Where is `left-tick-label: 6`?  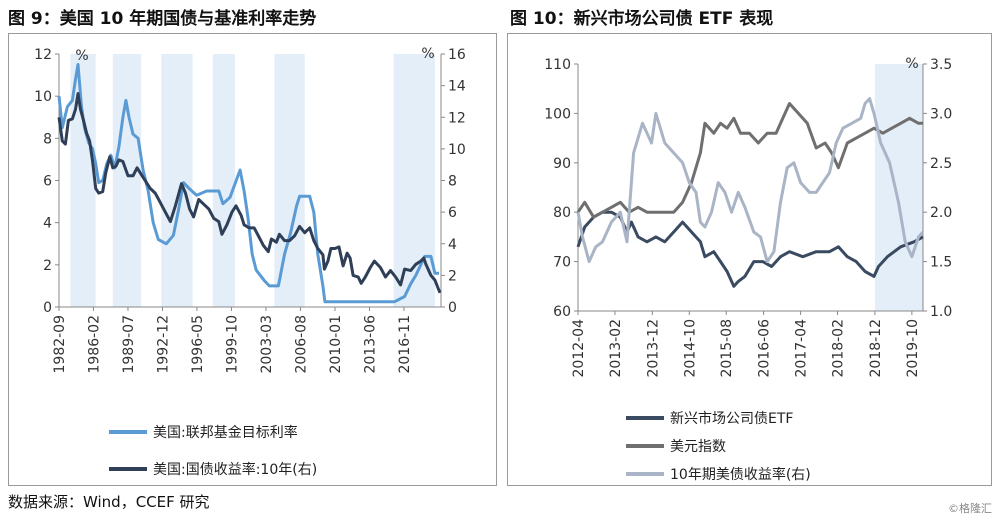 left-tick-label: 6 is located at coordinates (47, 182).